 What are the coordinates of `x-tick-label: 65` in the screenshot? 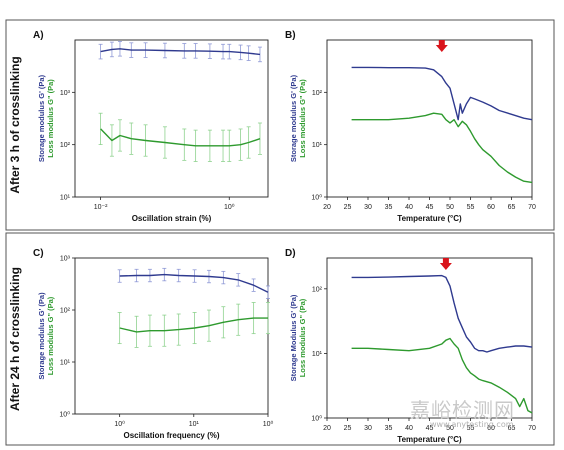 It's located at (512, 207).